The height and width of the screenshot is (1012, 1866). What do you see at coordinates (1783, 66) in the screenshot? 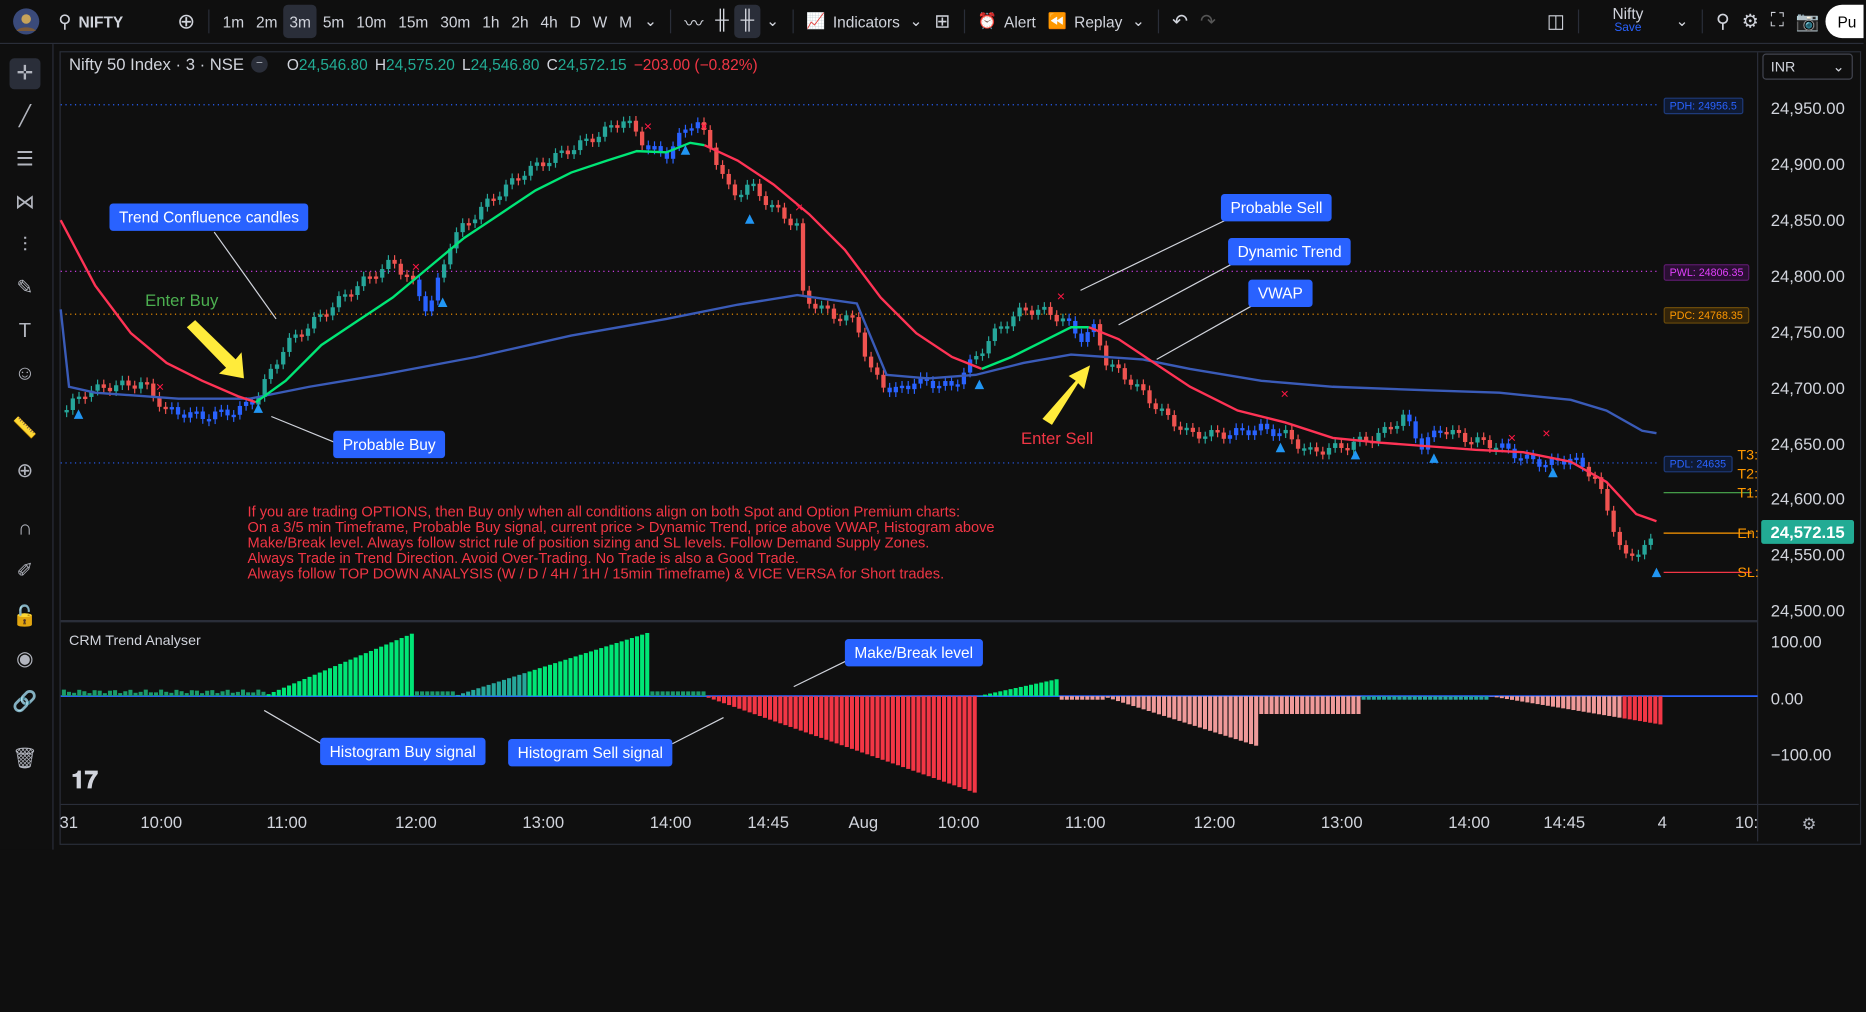
I see `currency-value: INR` at bounding box center [1783, 66].